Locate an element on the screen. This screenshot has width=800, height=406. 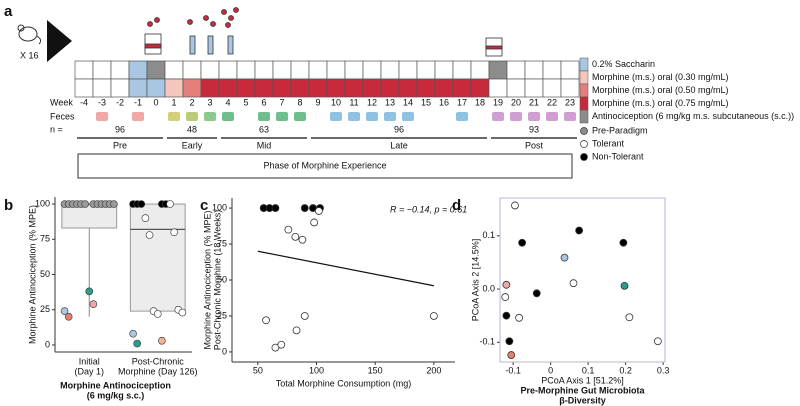
week-label: -4 is located at coordinates (84, 102).